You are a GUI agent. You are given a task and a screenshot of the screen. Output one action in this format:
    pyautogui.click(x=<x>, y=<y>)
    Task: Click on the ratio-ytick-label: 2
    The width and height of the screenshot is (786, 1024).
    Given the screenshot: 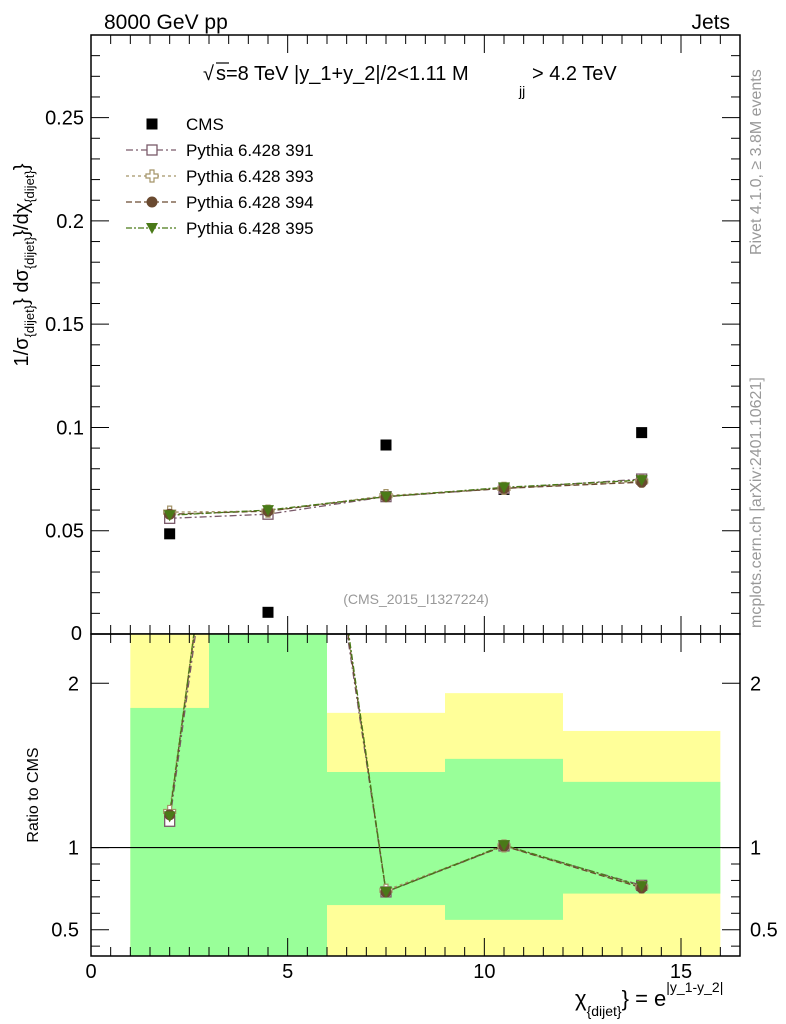 What is the action you would take?
    pyautogui.click(x=73, y=684)
    